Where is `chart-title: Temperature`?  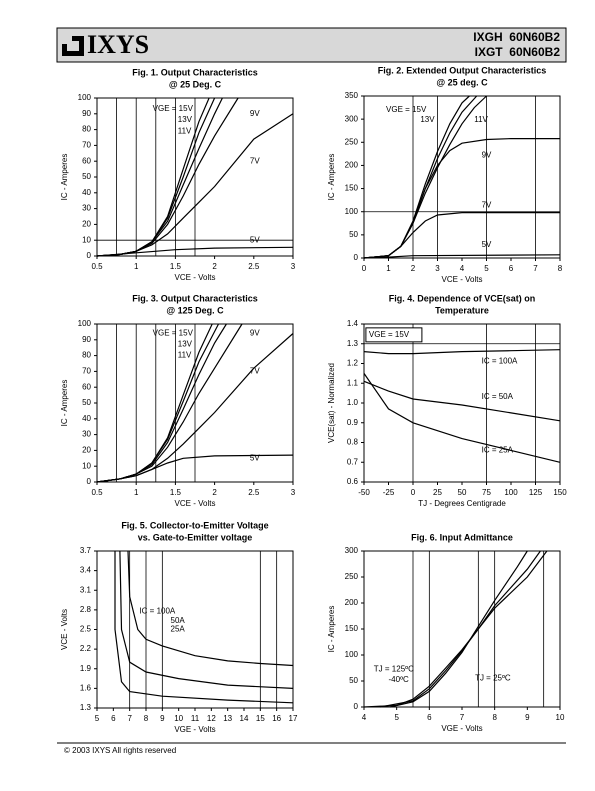 chart-title: Temperature is located at coordinates (462, 310).